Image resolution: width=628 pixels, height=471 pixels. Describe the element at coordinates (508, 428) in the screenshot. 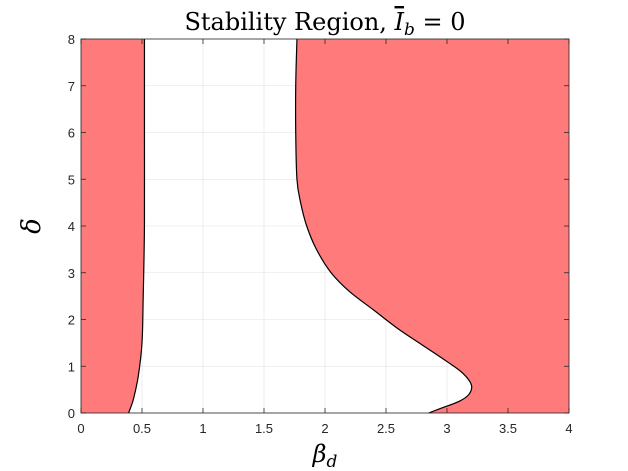

I see `x-tick-label: 3.5` at that location.